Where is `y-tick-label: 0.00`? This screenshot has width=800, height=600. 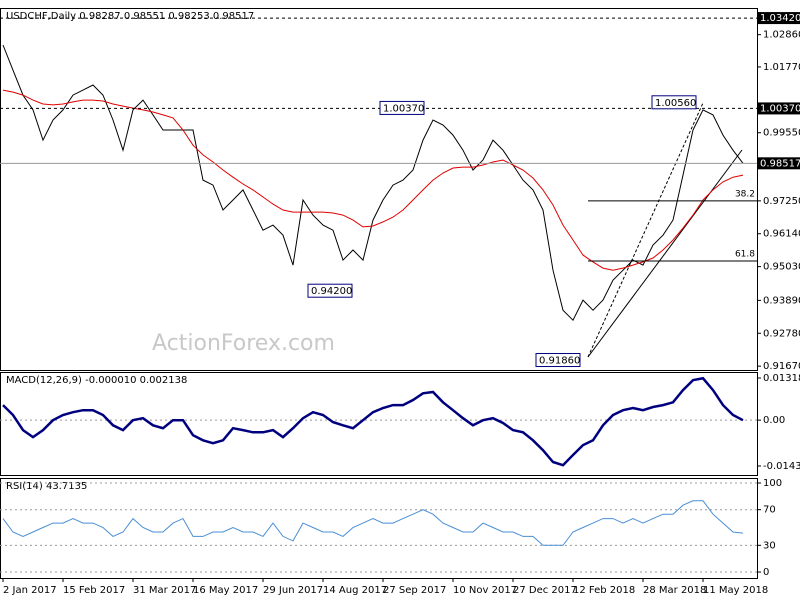 y-tick-label: 0.00 is located at coordinates (774, 420).